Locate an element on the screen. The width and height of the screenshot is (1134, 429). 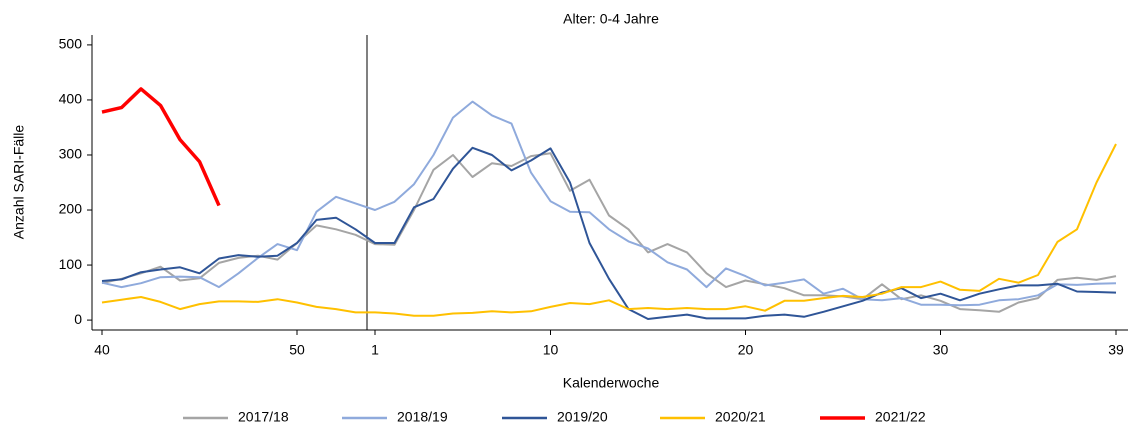
y-tick-label: 200 is located at coordinates (71, 209).